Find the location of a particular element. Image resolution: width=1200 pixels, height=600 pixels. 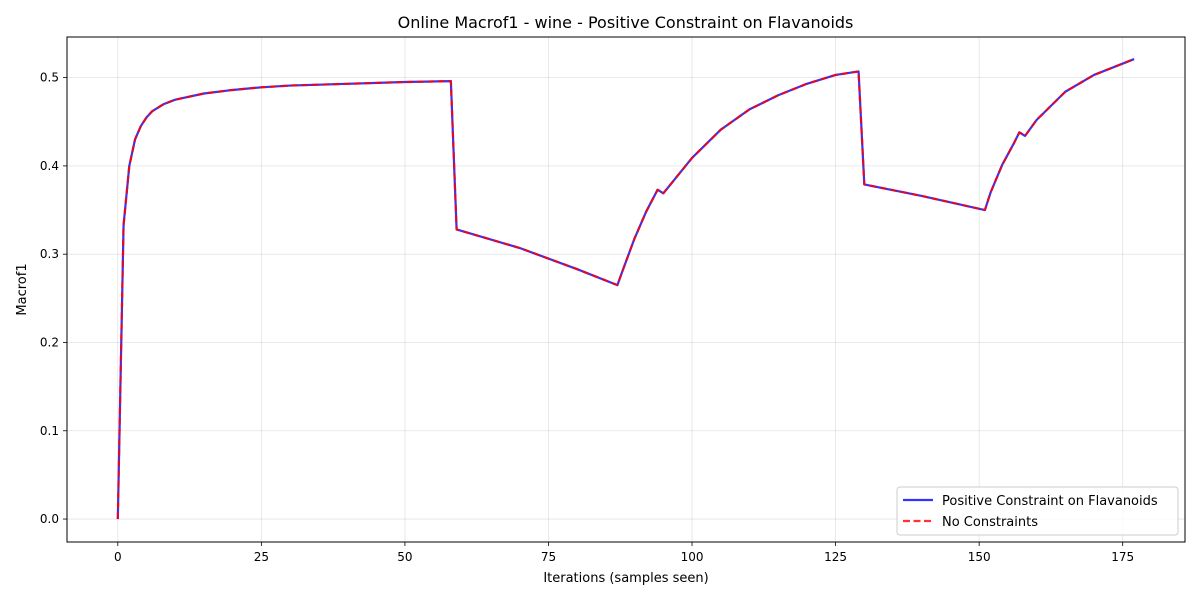

legend-label-no-constraints: No Constraints is located at coordinates (990, 522).